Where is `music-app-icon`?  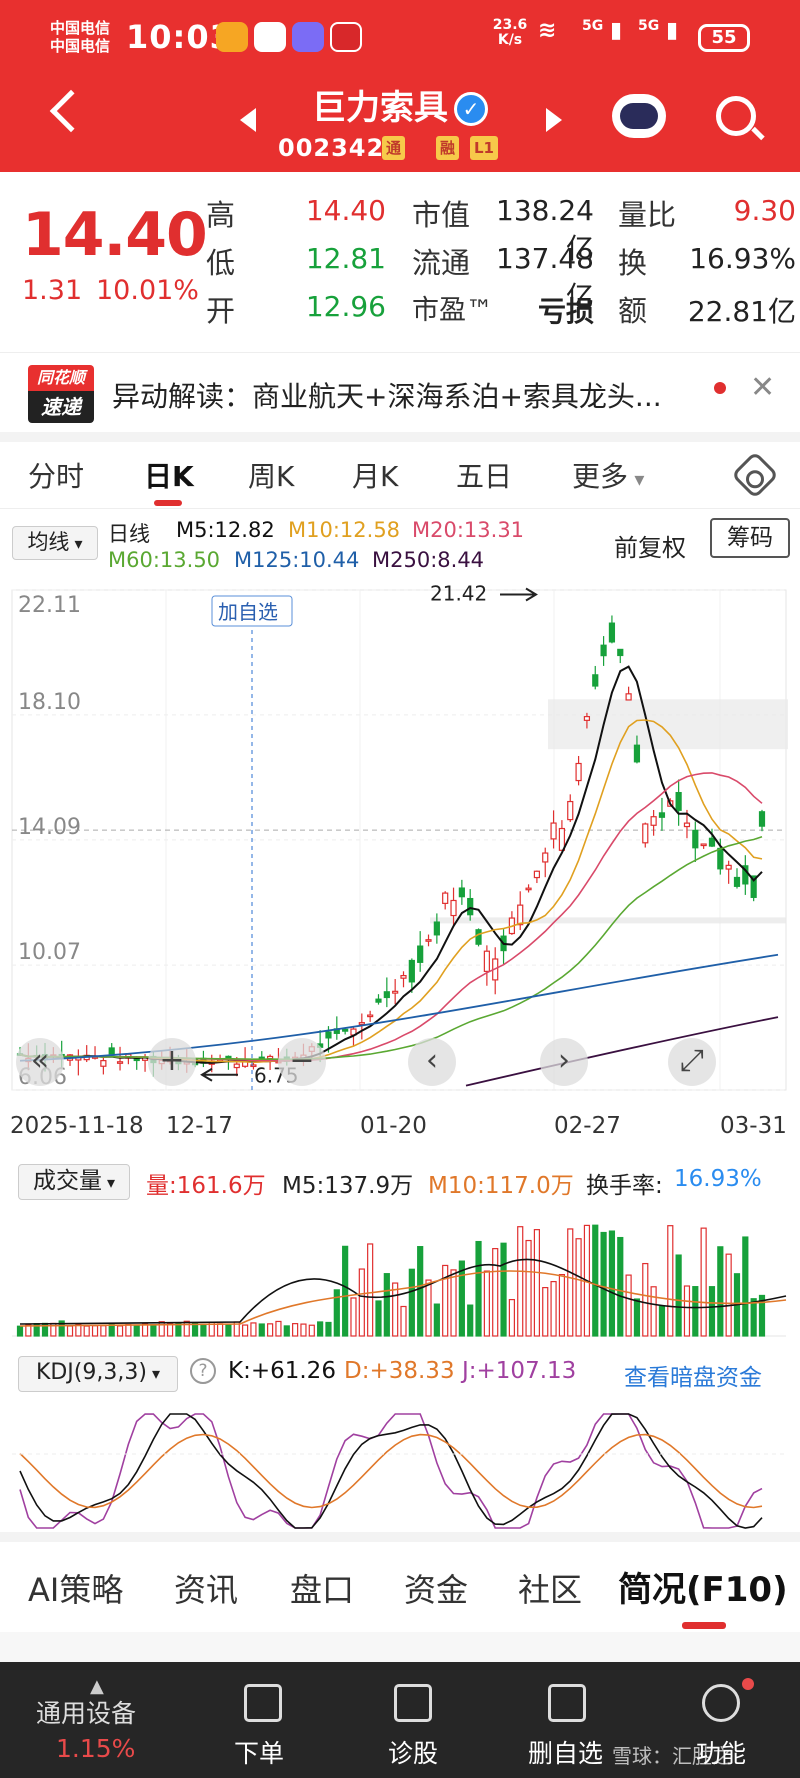
music-app-icon is located at coordinates (308, 37).